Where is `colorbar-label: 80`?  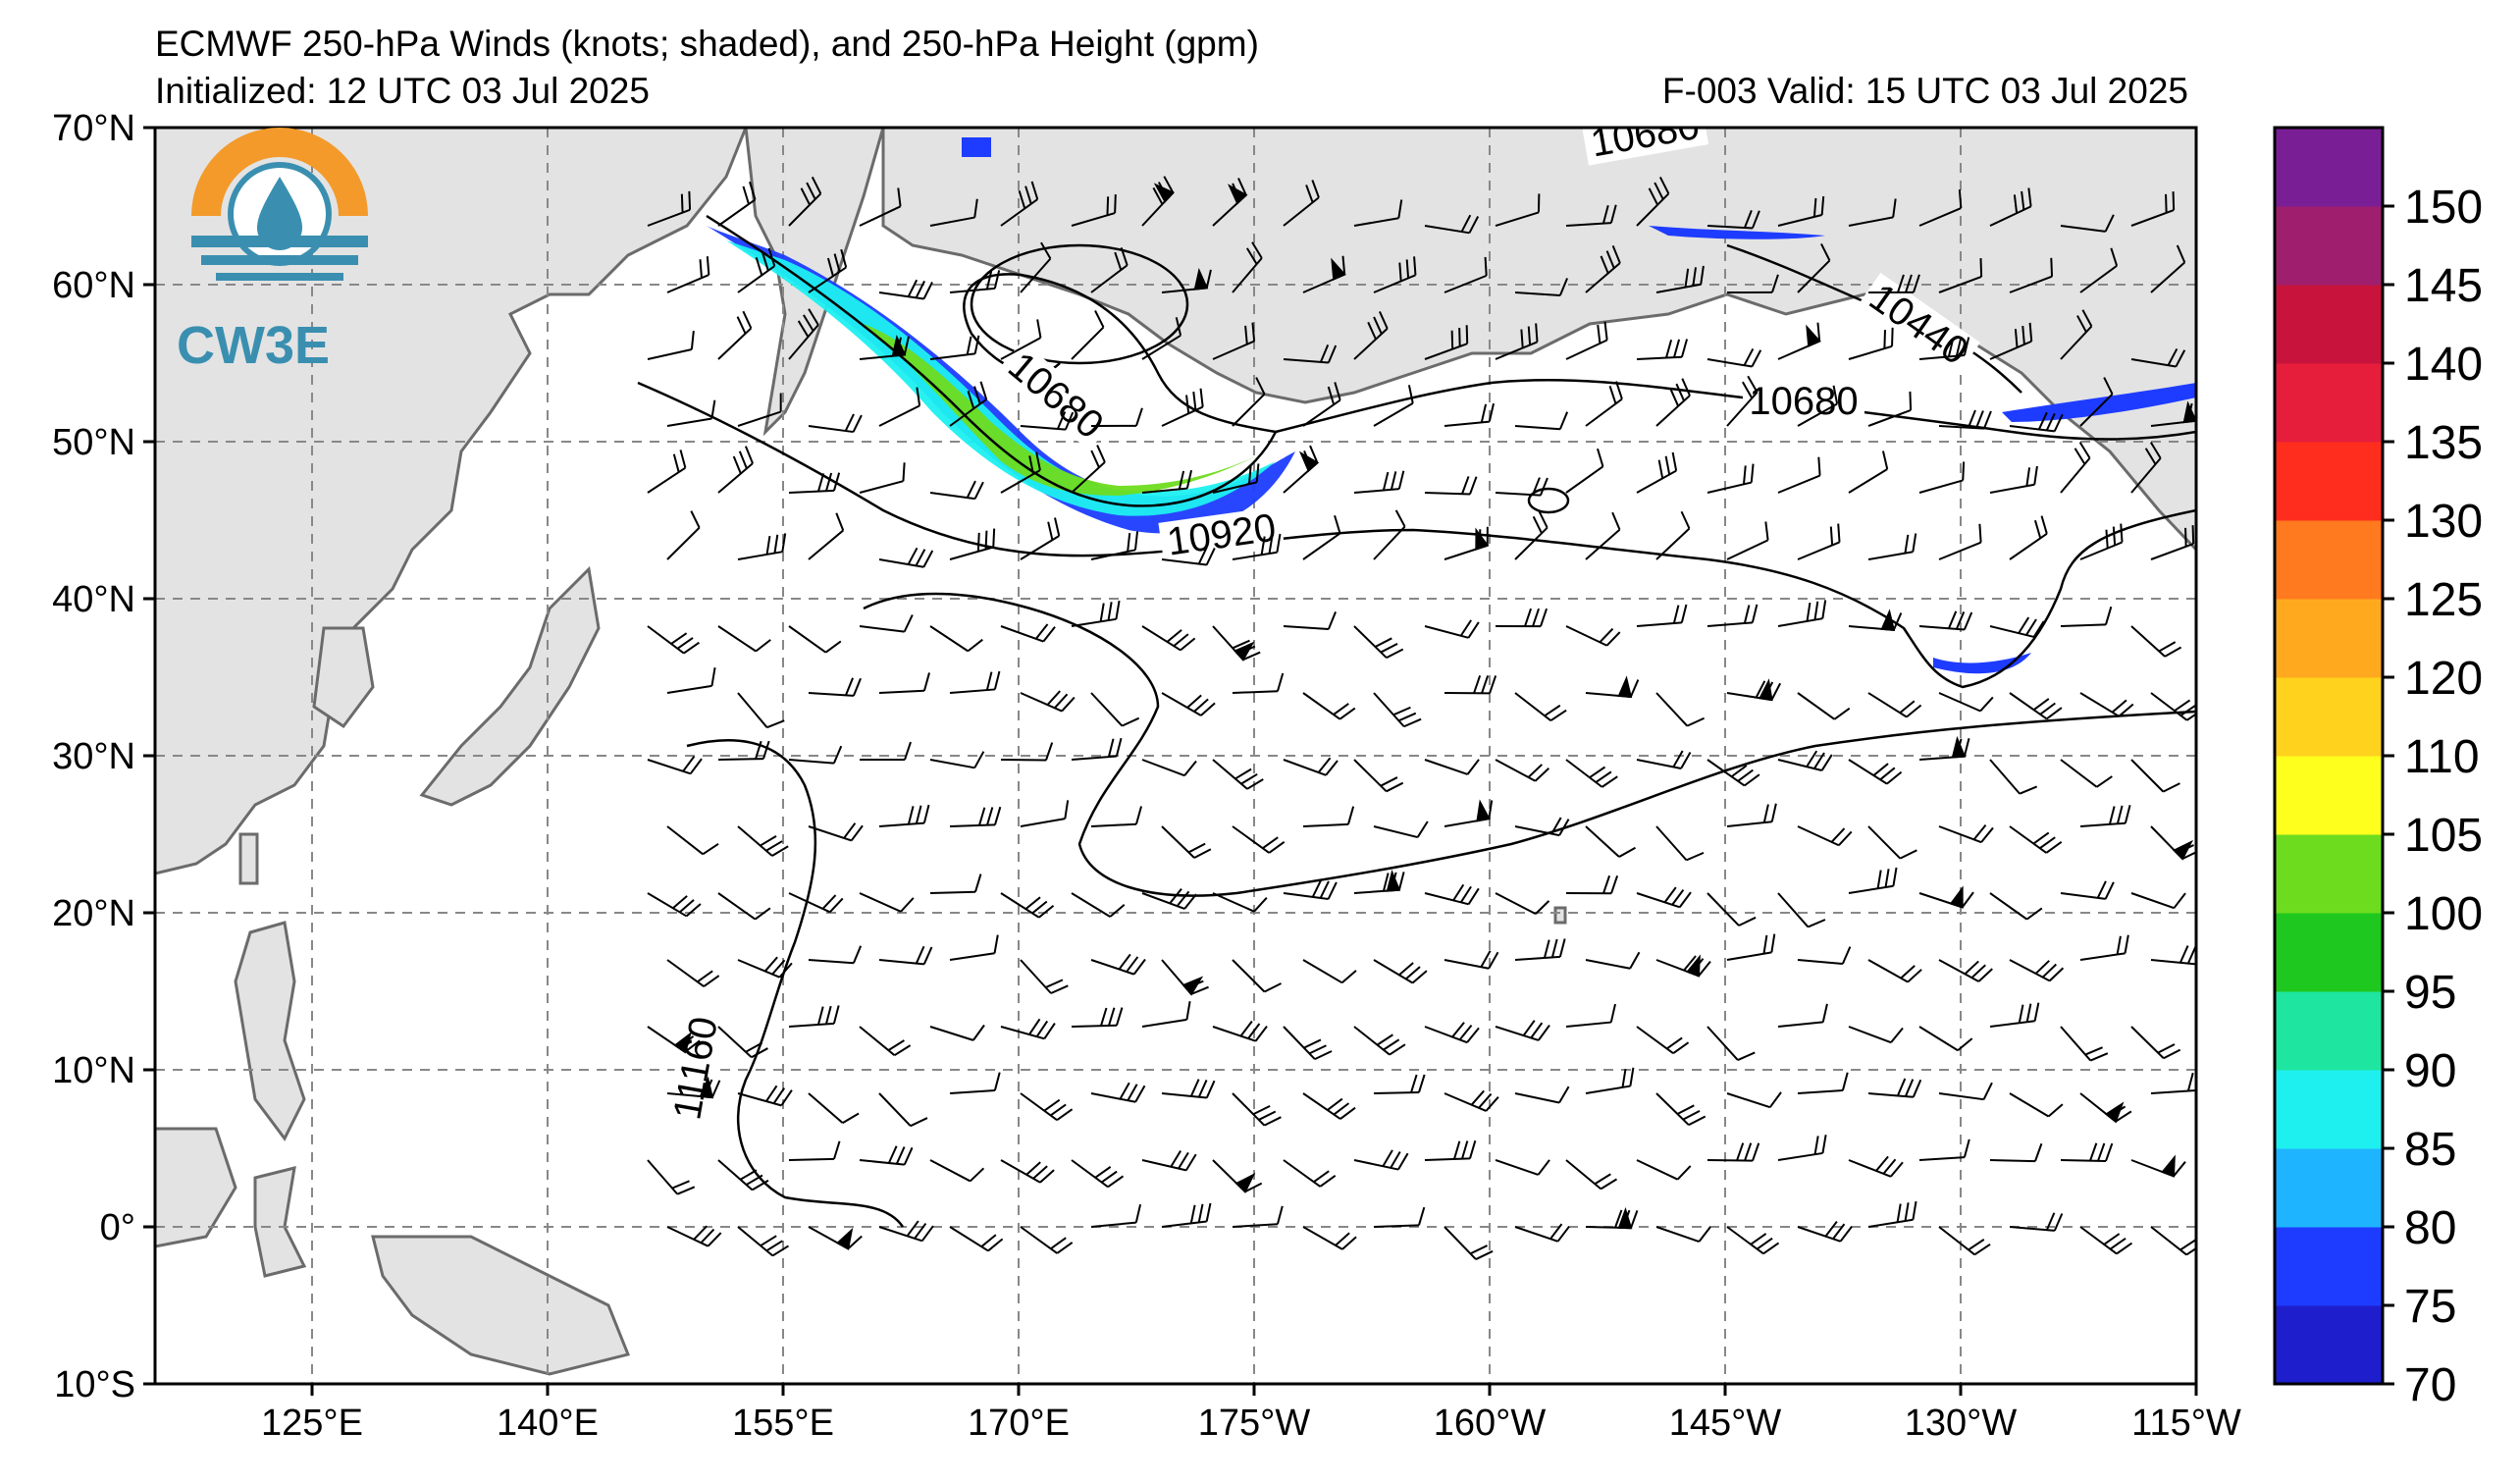 colorbar-label: 80 is located at coordinates (2430, 1228).